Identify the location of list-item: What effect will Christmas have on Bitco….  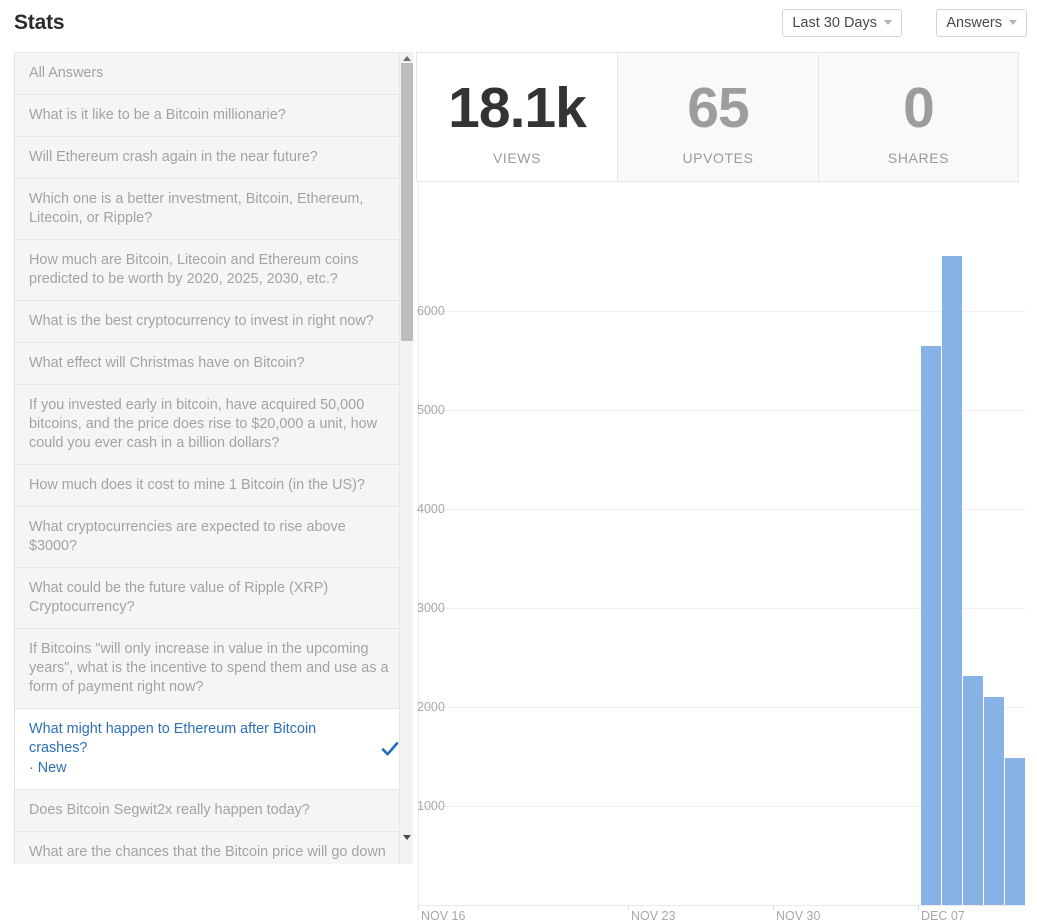
(214, 364).